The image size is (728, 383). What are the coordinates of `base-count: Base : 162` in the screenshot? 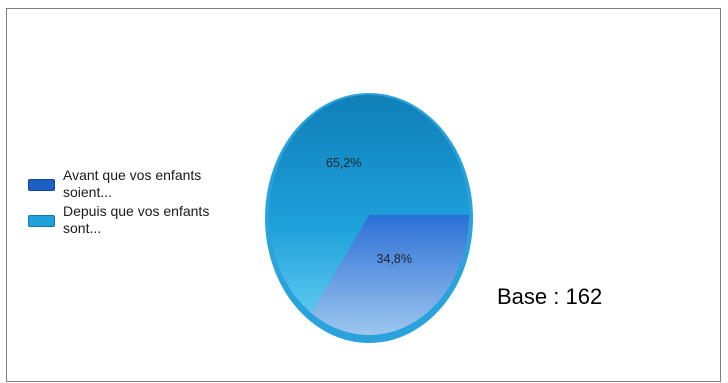 It's located at (550, 296).